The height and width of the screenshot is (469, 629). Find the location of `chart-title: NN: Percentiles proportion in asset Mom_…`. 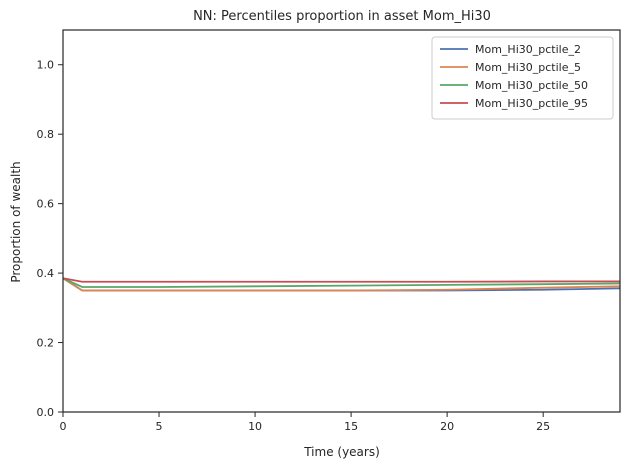

chart-title: NN: Percentiles proportion in asset Mom_… is located at coordinates (342, 16).